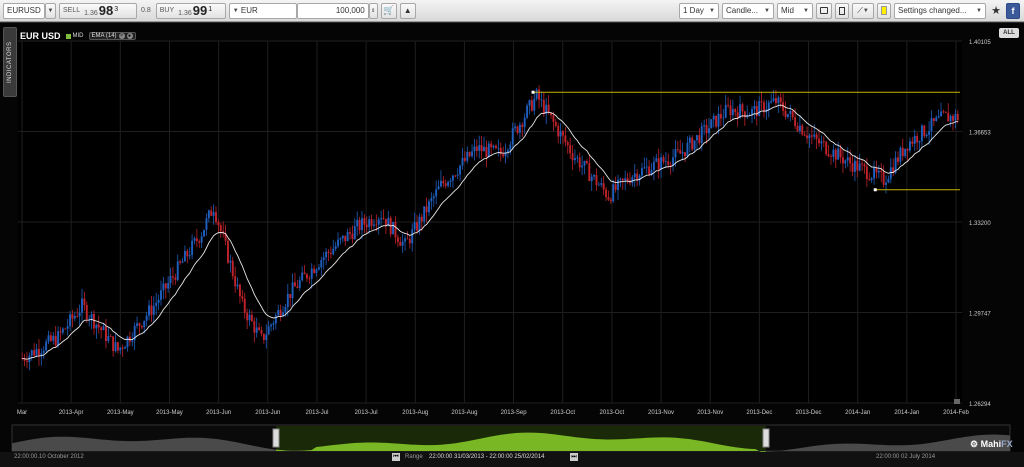 The width and height of the screenshot is (1024, 467). Describe the element at coordinates (1009, 33) in the screenshot. I see `all-range-button: ALL` at that location.